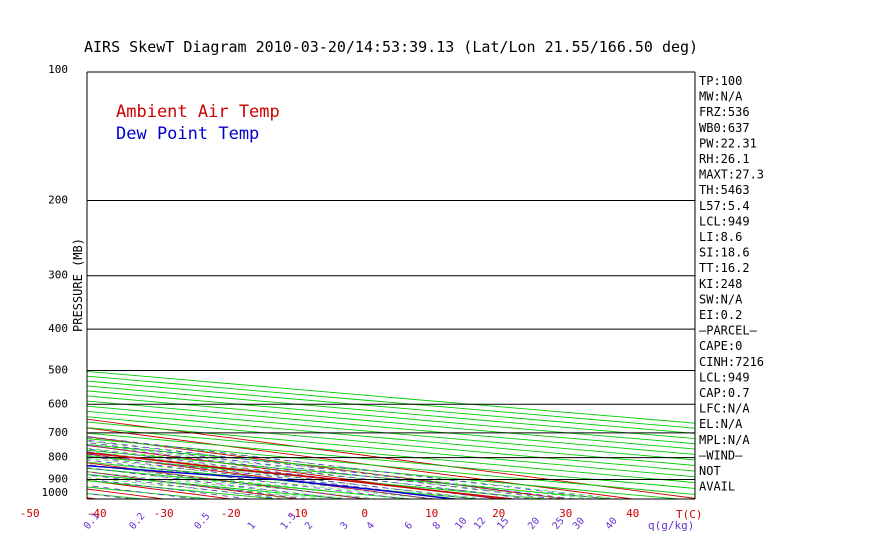  I want to click on temp-units-label: T(C), so click(689, 514).